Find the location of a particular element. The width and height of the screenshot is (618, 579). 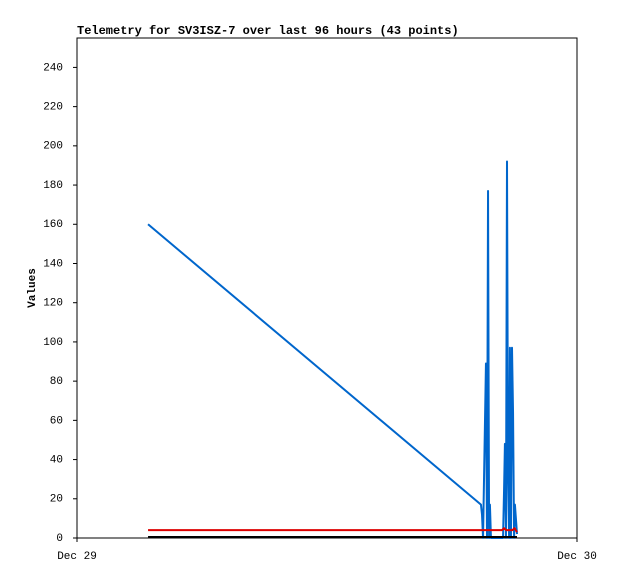

y-tick-label: 240 is located at coordinates (53, 68).